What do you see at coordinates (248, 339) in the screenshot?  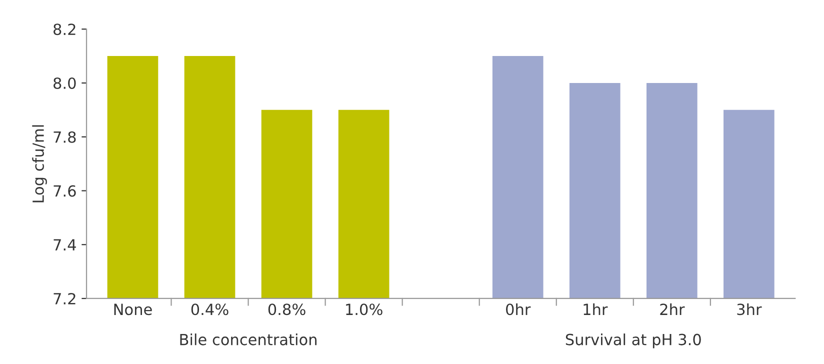 I see `text: Bile concentration` at bounding box center [248, 339].